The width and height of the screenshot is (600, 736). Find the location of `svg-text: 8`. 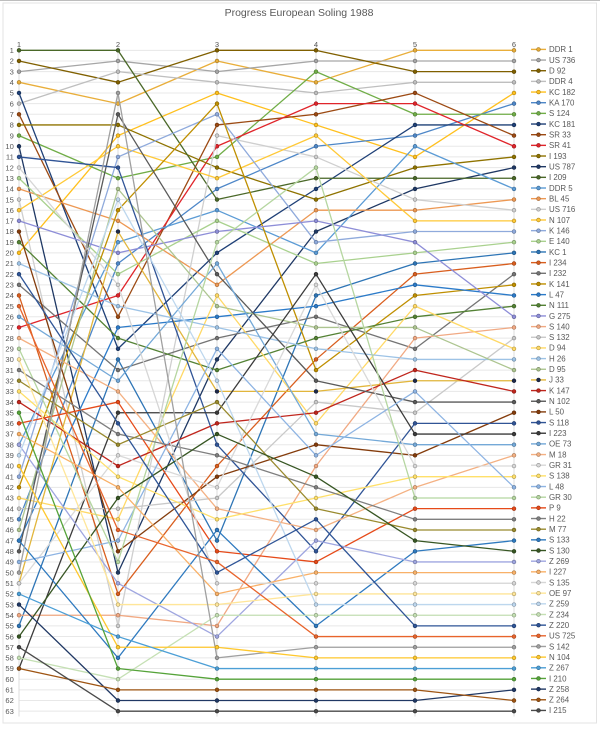

svg-text: 8 is located at coordinates (12, 125).